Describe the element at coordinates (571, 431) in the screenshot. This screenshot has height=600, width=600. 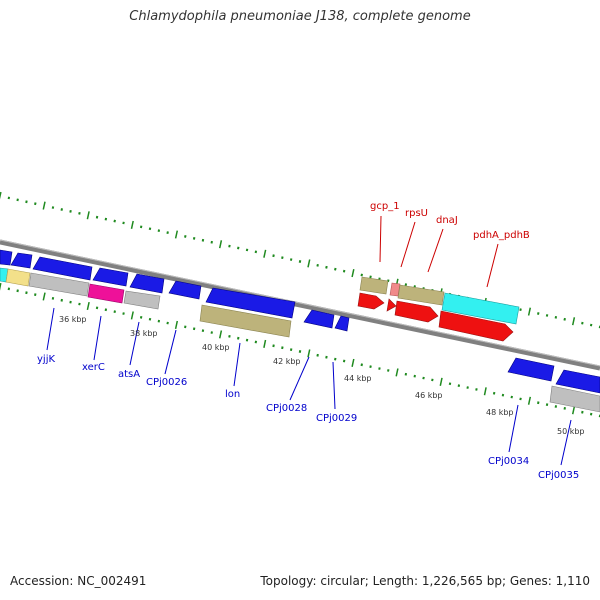
I see `kbp-label: 50 kbp` at that location.